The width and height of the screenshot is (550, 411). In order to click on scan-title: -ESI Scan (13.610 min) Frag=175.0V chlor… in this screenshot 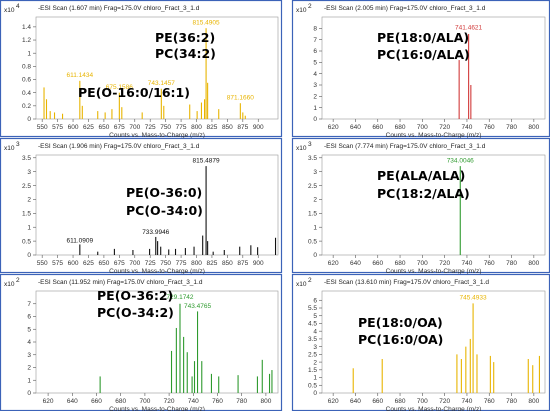, I will do `click(406, 282)`.